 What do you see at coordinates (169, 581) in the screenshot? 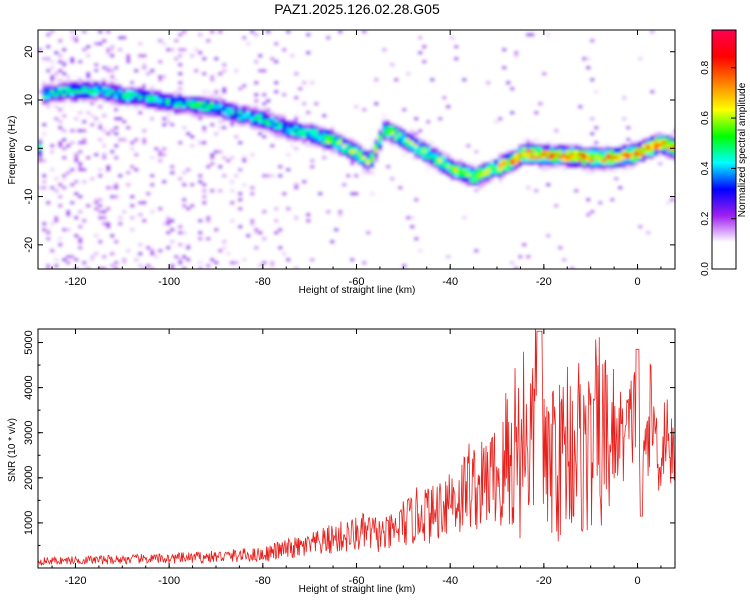
I see `snr-x-tick-label: -100` at bounding box center [169, 581].